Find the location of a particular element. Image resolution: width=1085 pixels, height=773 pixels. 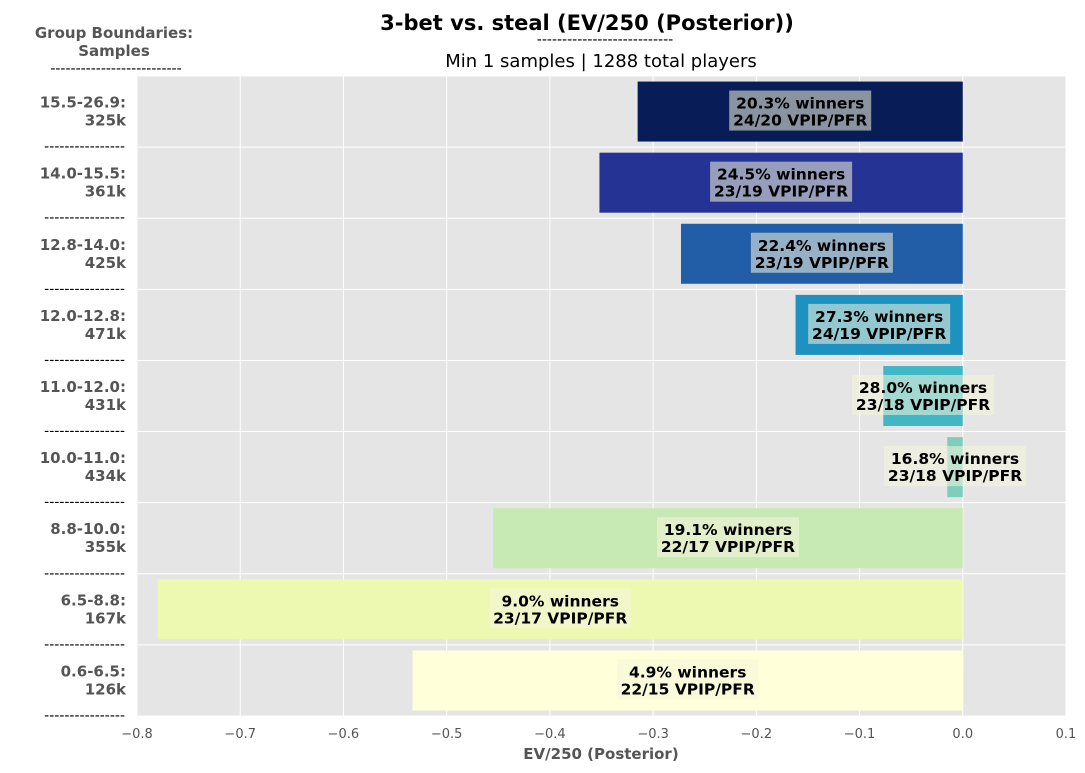

x-axis-ticks: −0.8 −0.7 −0.6 −0.5 −0.4 −0.3 −0.2 −0.1 0.0 0.1 is located at coordinates (598, 734).